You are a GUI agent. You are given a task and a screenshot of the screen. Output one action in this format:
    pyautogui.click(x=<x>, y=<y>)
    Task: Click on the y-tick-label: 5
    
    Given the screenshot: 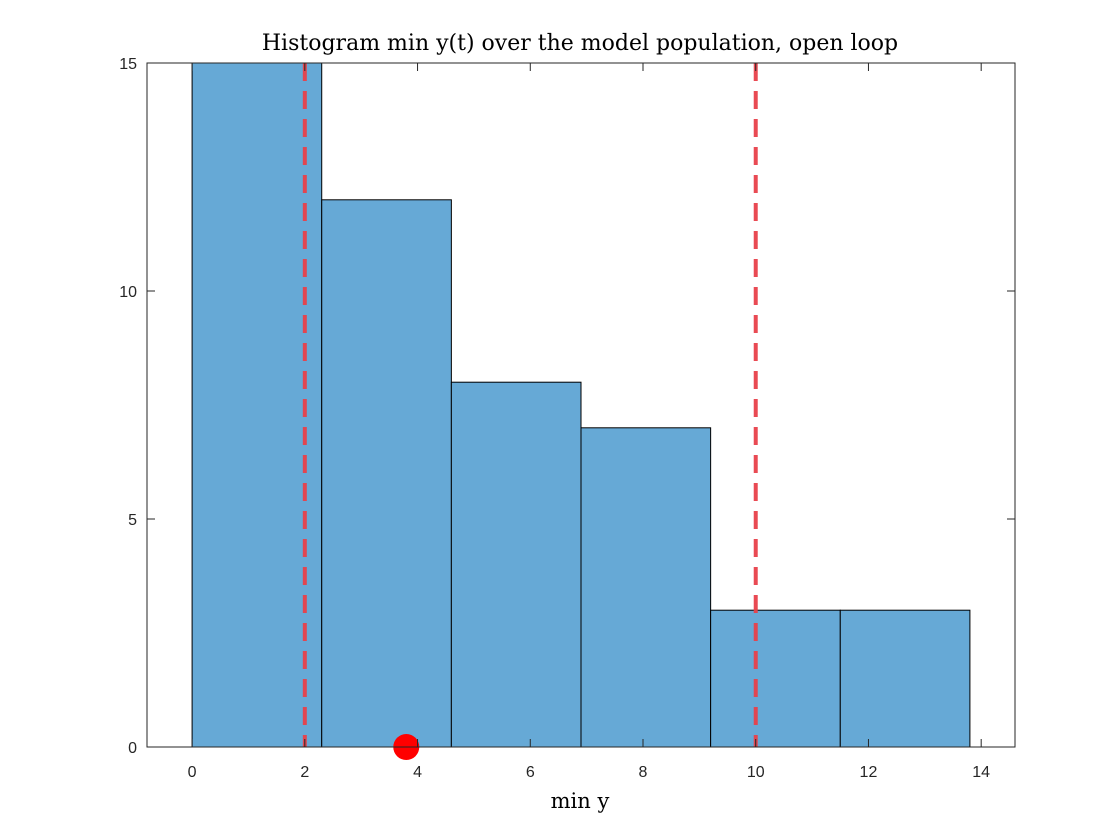 What is the action you would take?
    pyautogui.click(x=132, y=520)
    